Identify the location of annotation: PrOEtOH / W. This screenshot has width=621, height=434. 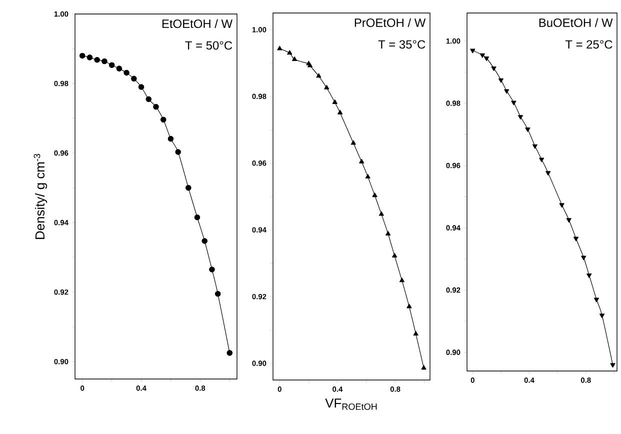
(390, 22).